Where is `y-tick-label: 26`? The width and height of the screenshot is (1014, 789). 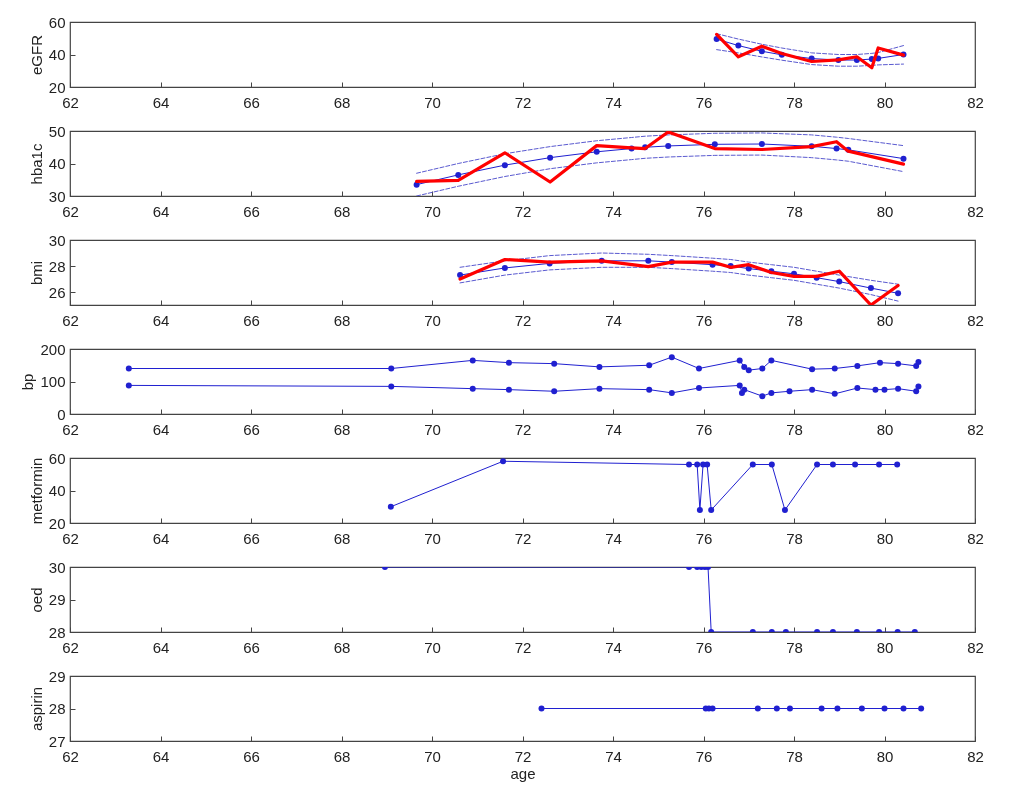 y-tick-label: 26 is located at coordinates (57, 292).